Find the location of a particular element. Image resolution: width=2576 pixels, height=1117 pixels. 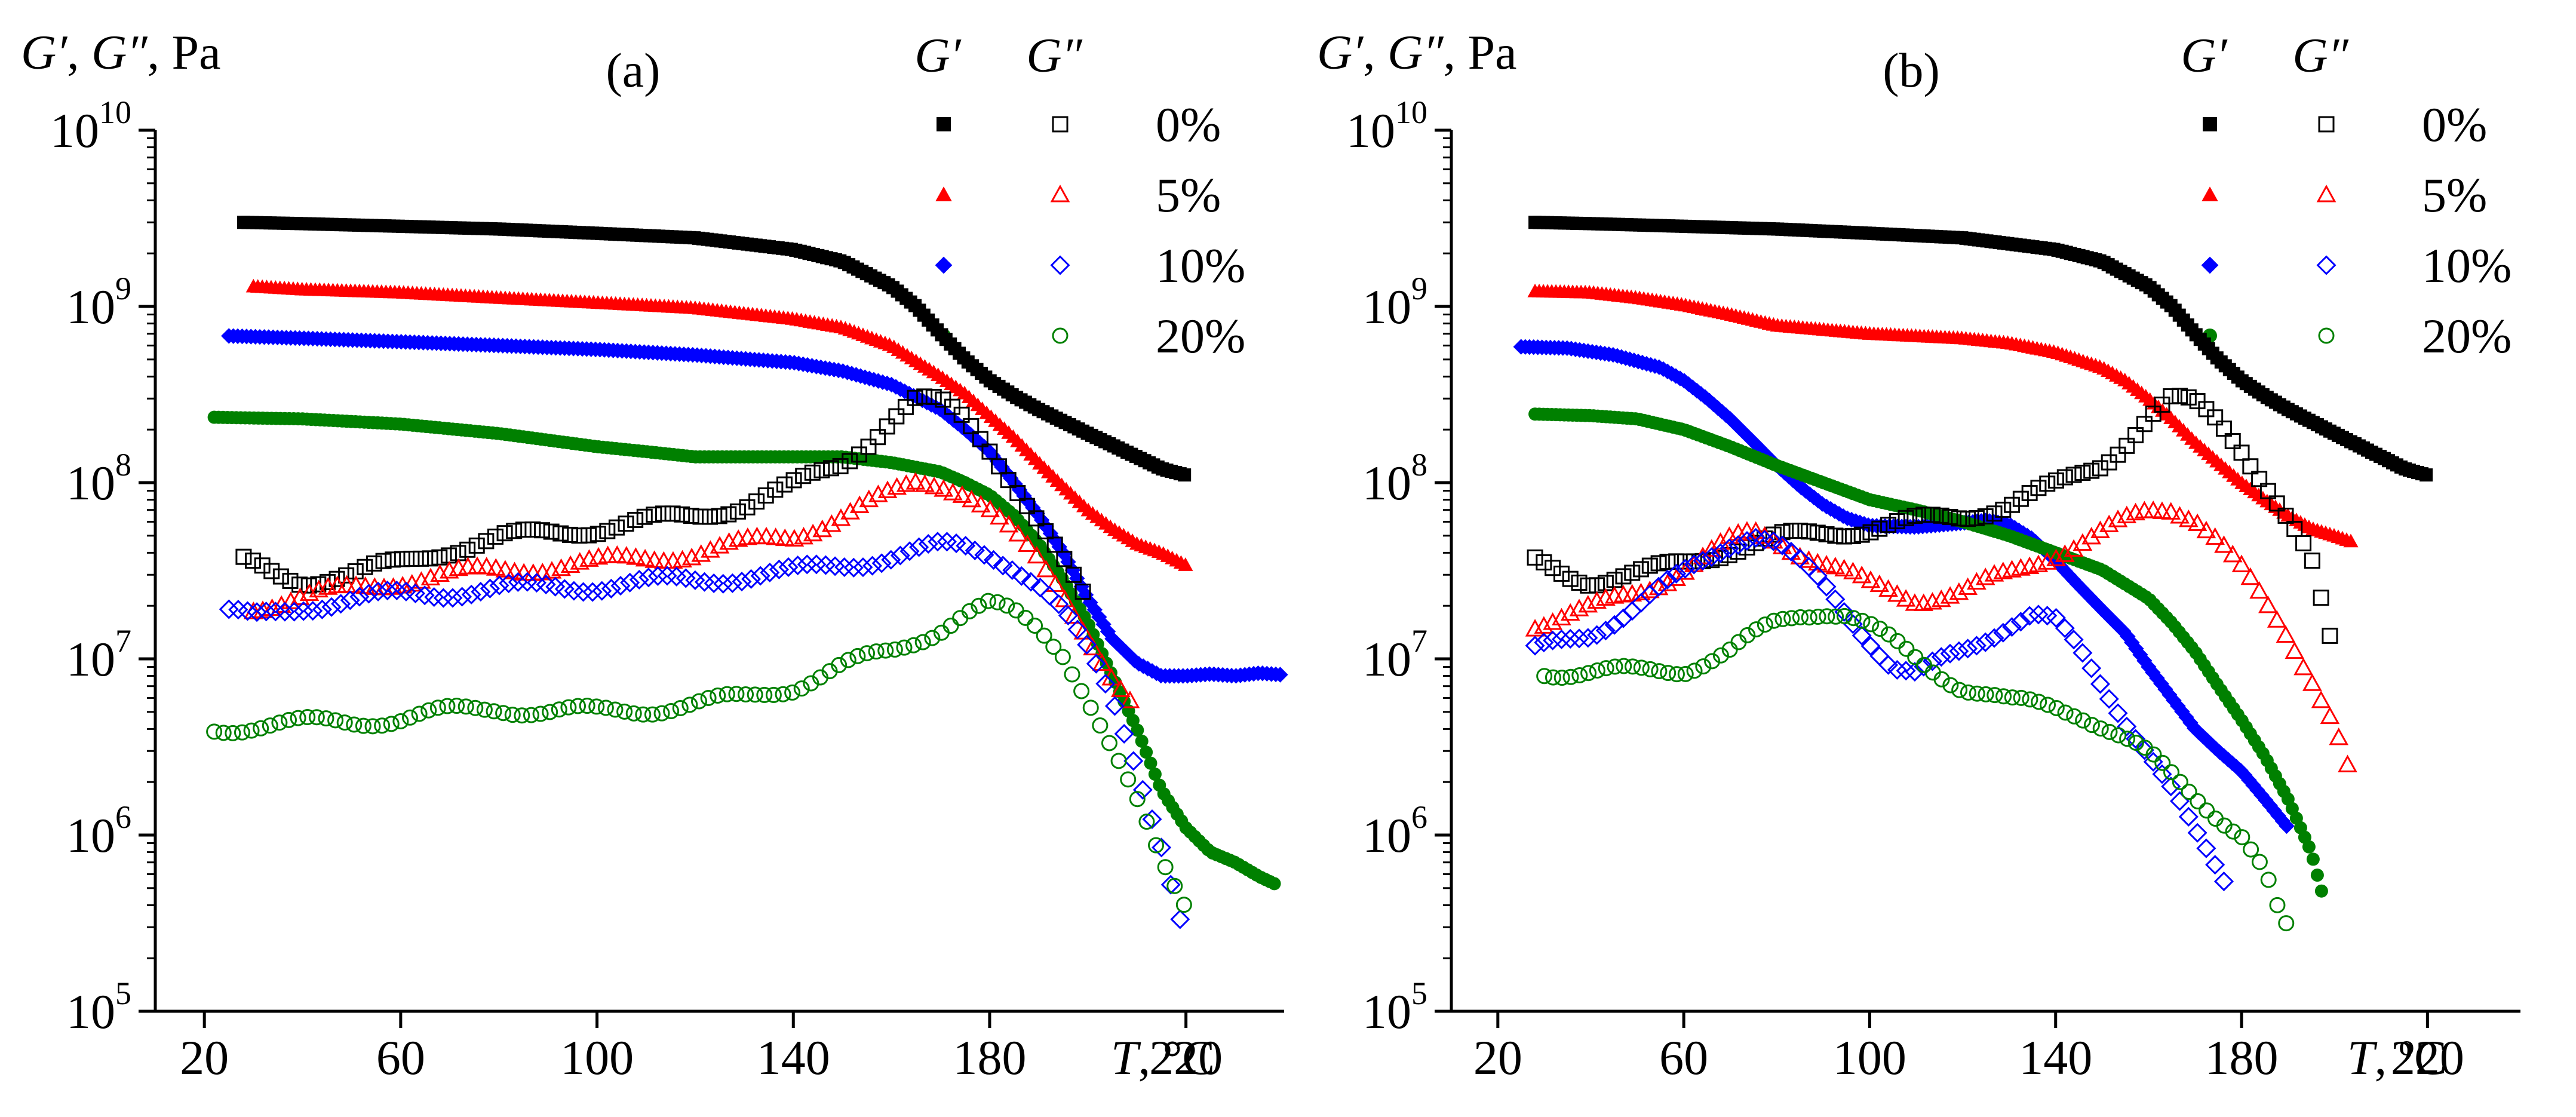

legend-header-g2: G″ is located at coordinates (1054, 55).